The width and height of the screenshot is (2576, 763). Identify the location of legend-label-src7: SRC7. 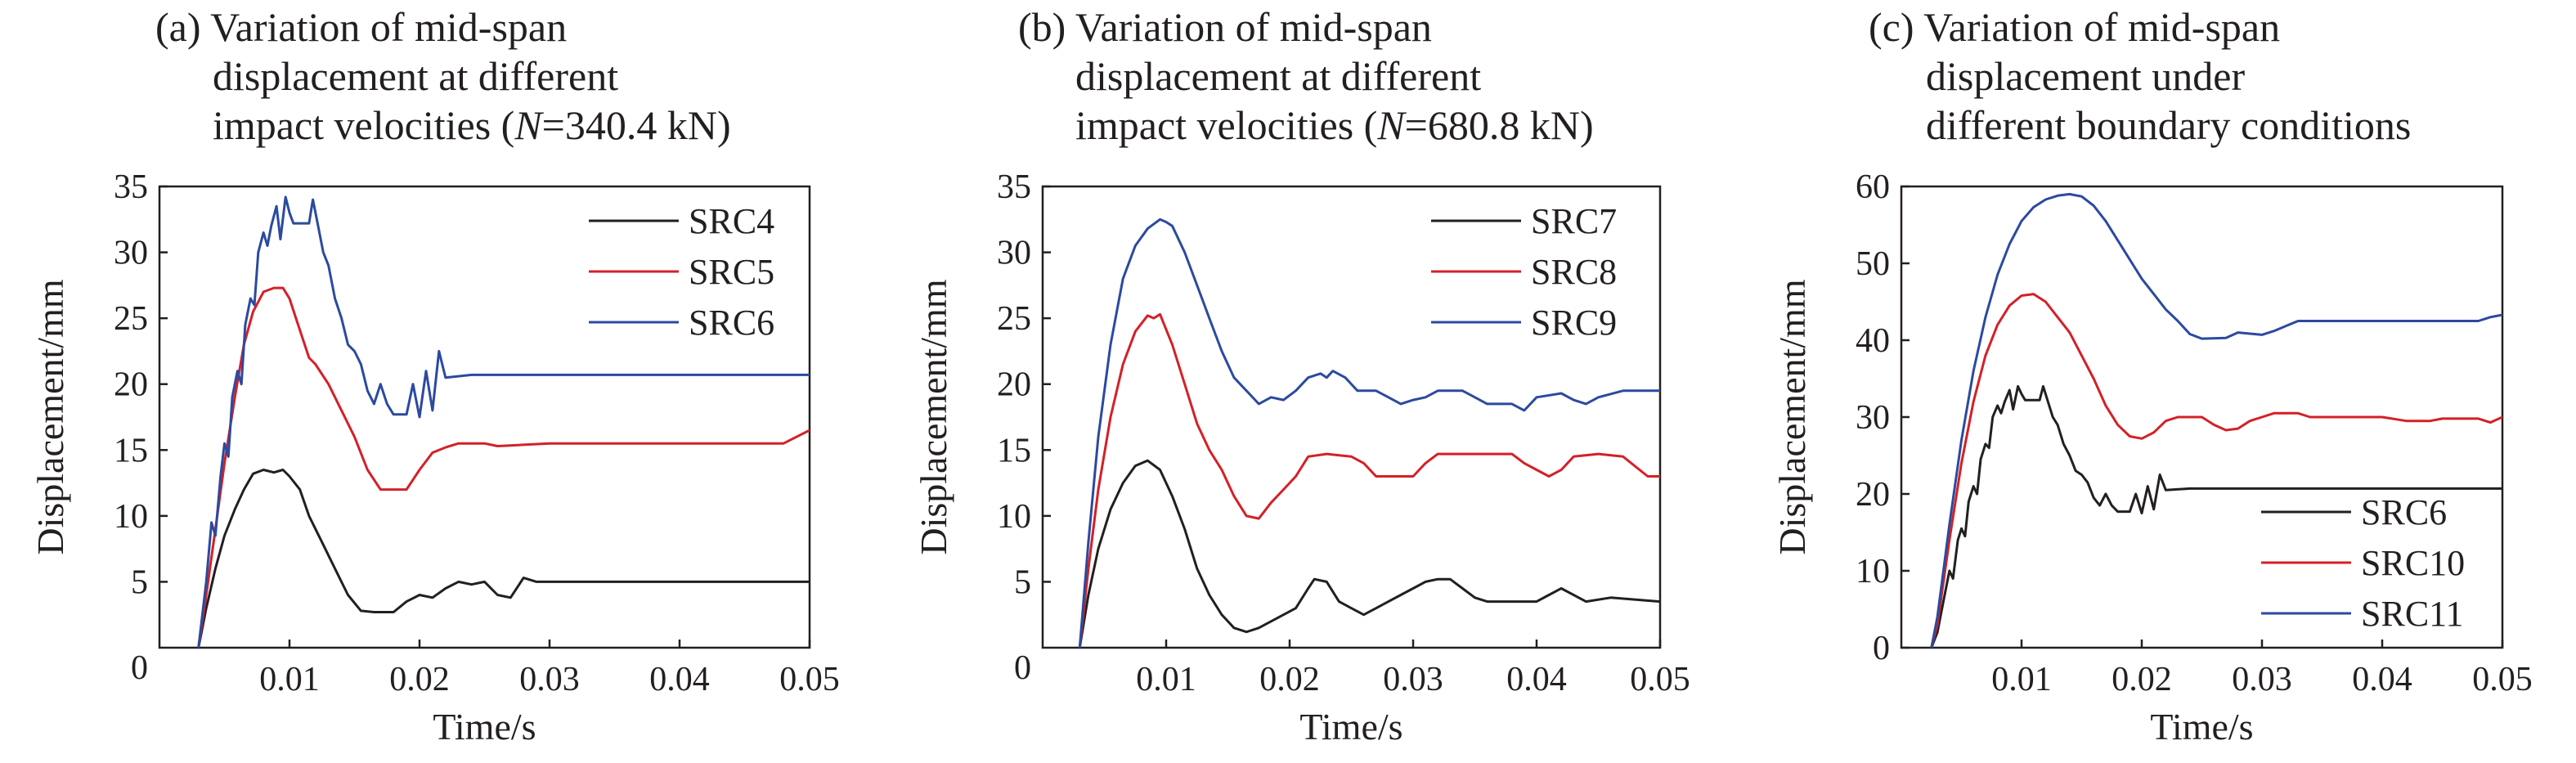
(1574, 221).